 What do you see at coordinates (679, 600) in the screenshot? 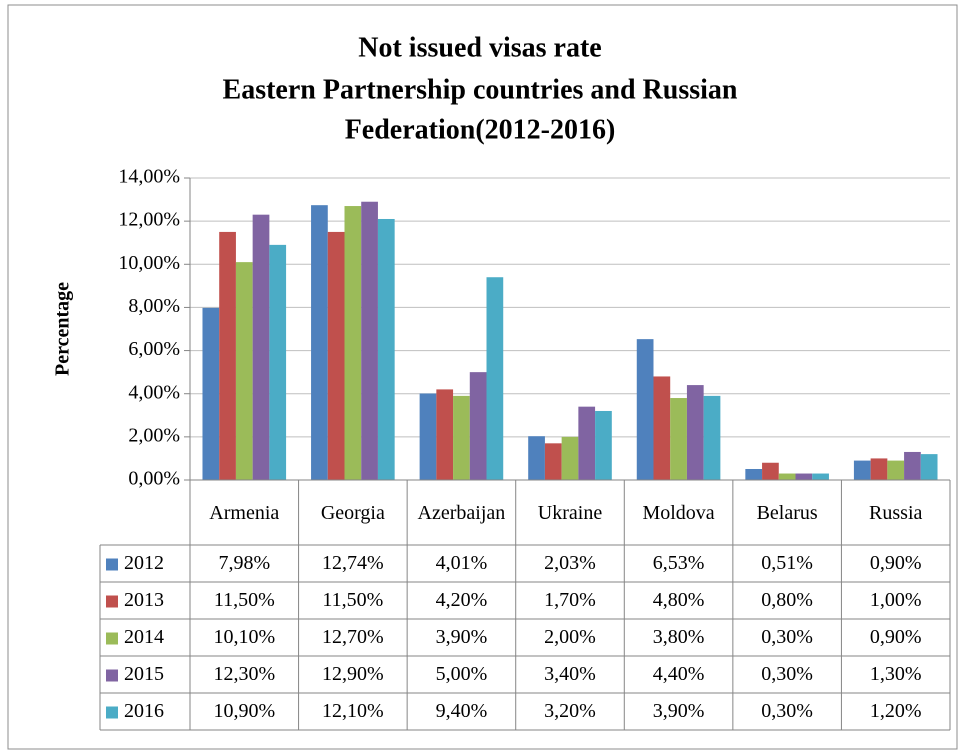
I see `table-value: 4,80%` at bounding box center [679, 600].